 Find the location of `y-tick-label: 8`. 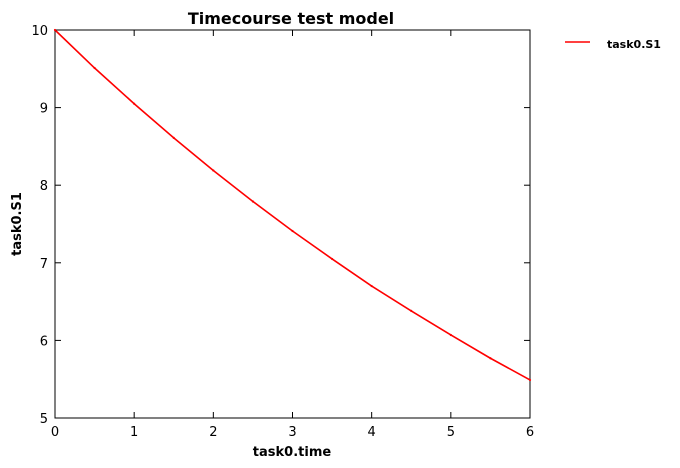

y-tick-label: 8 is located at coordinates (44, 186).